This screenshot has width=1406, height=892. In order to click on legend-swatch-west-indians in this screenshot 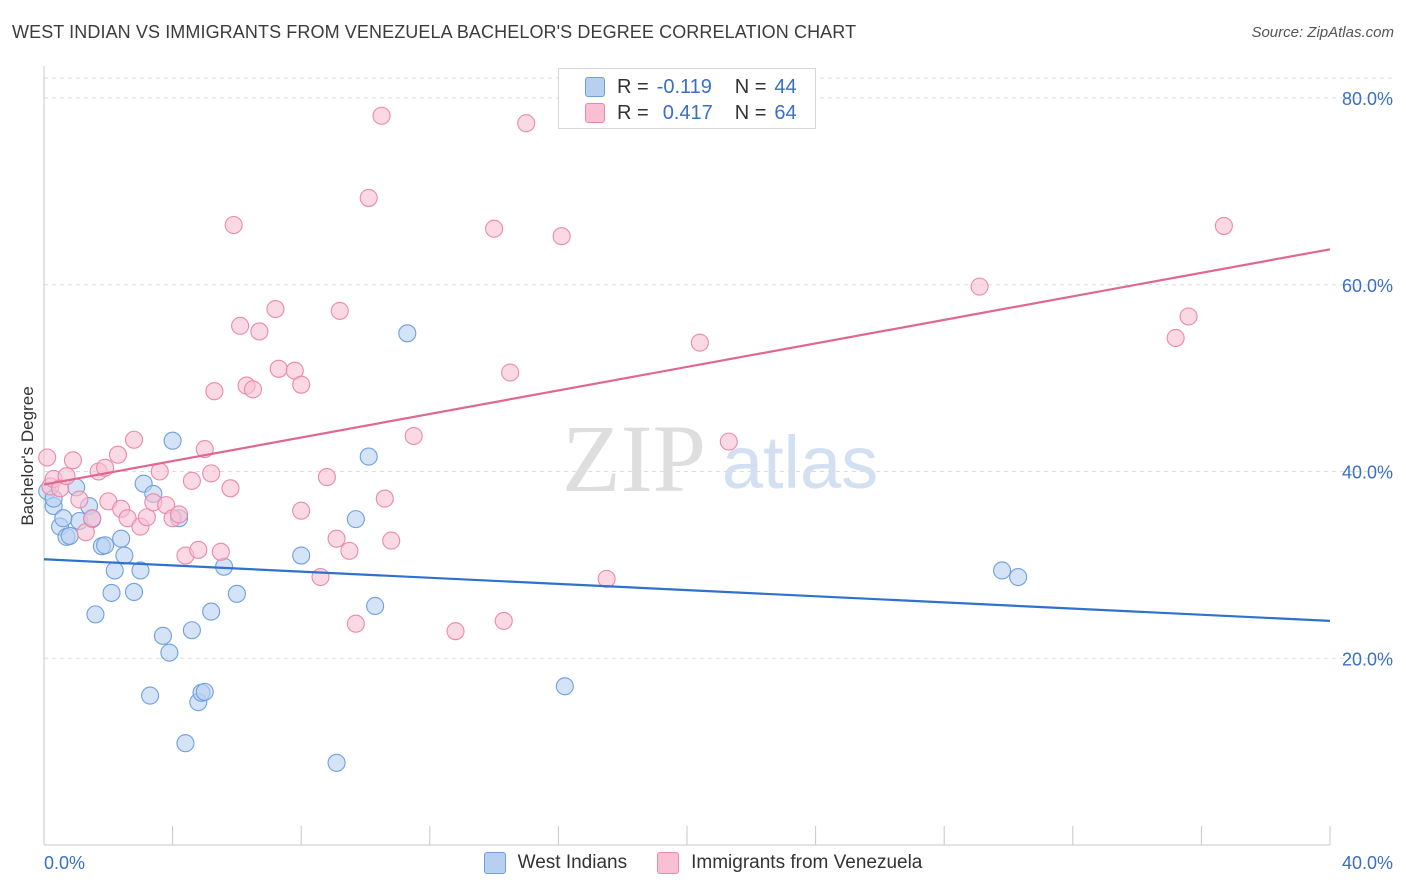, I will do `click(595, 87)`.